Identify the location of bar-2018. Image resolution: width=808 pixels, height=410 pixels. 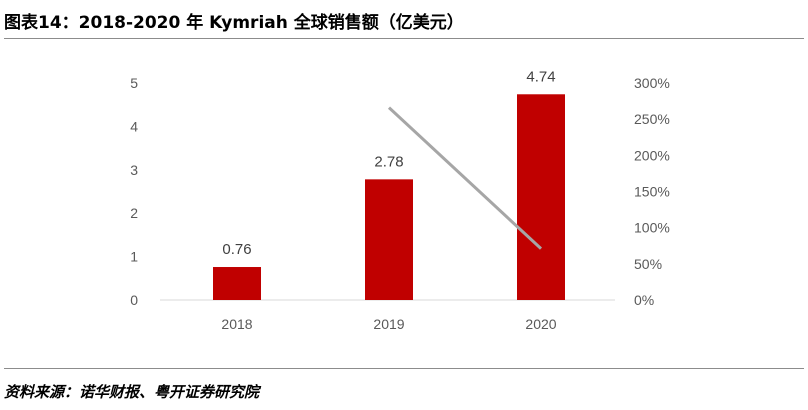
(237, 283).